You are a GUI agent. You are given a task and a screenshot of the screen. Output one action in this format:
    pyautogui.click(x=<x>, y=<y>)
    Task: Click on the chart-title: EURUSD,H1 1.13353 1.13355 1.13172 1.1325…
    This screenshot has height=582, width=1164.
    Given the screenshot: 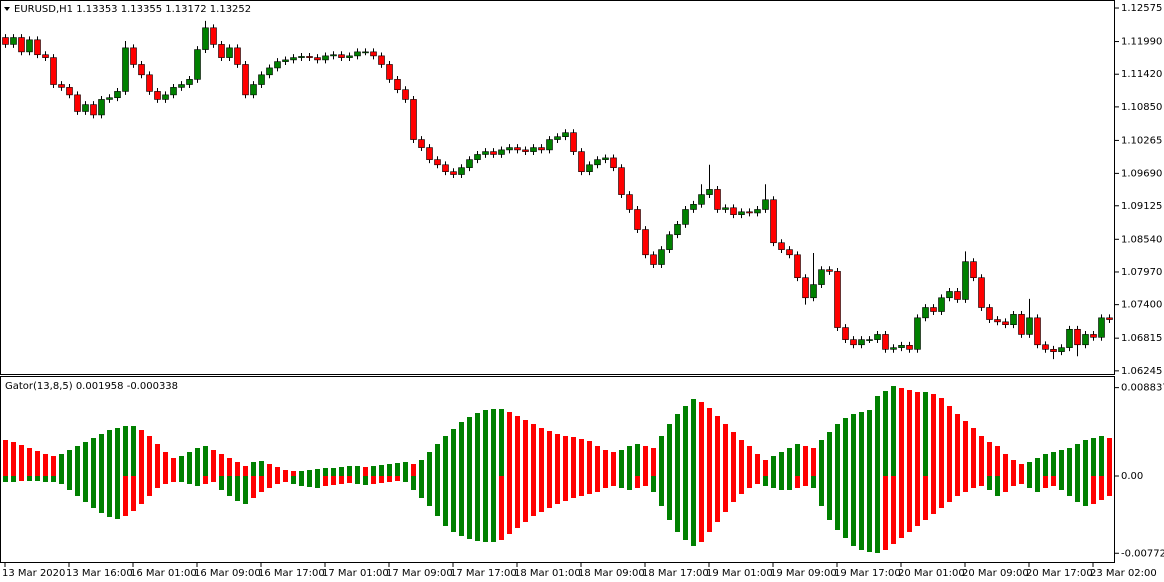 What is the action you would take?
    pyautogui.click(x=132, y=9)
    